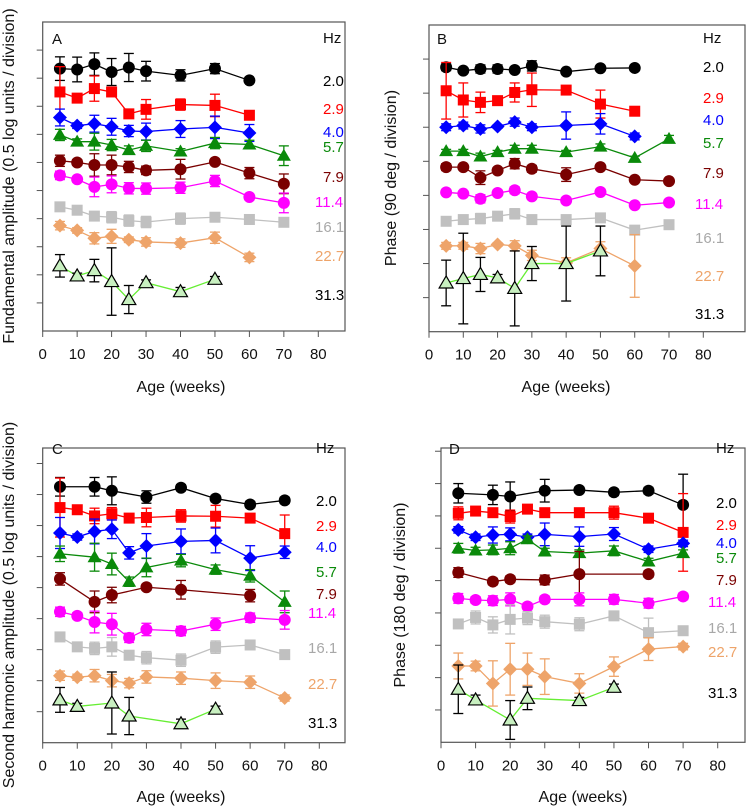 This screenshot has height=811, width=749. What do you see at coordinates (454, 449) in the screenshot?
I see `panel-letter: D` at bounding box center [454, 449].